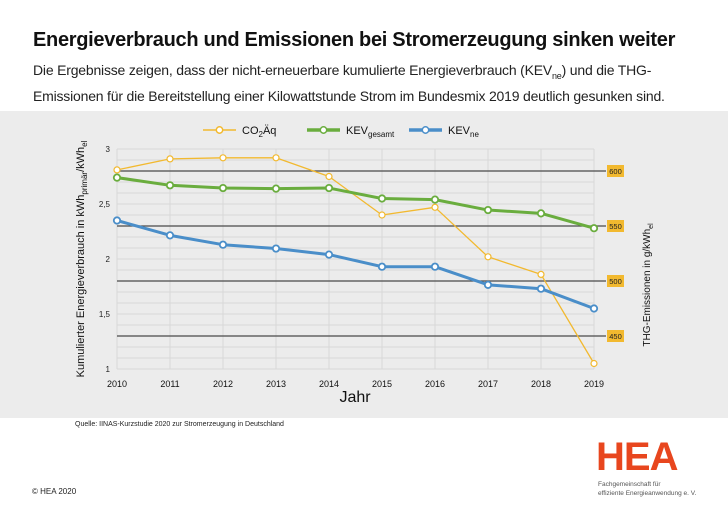 The height and width of the screenshot is (526, 728). What do you see at coordinates (382, 384) in the screenshot?
I see `x-tick-label: 2015` at bounding box center [382, 384].